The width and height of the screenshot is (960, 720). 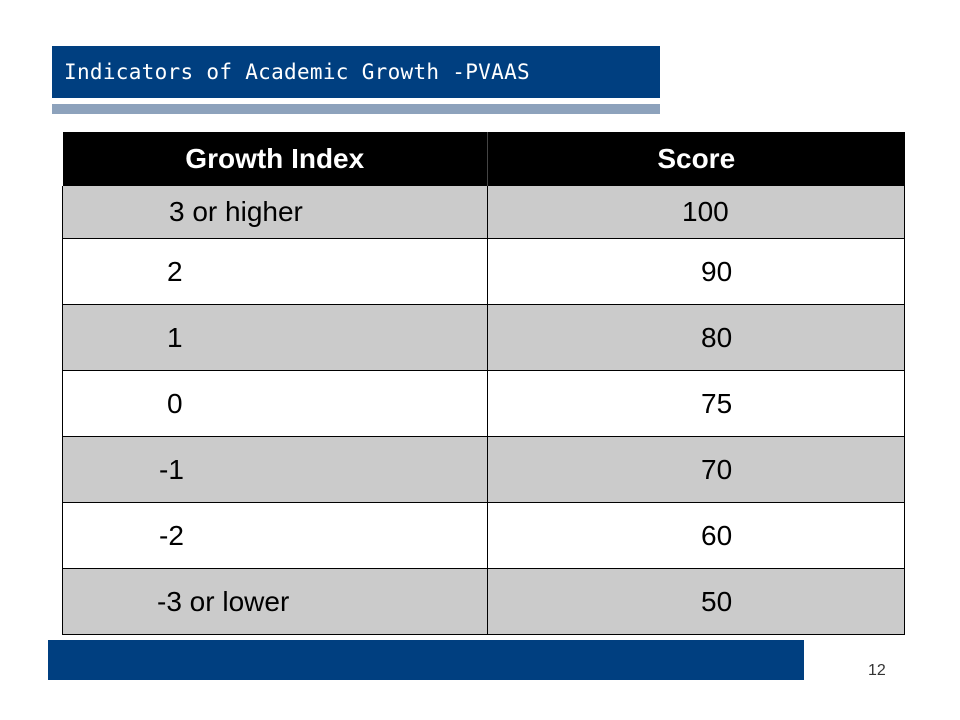 What do you see at coordinates (275, 469) in the screenshot?
I see `growth-index-cell: -1` at bounding box center [275, 469].